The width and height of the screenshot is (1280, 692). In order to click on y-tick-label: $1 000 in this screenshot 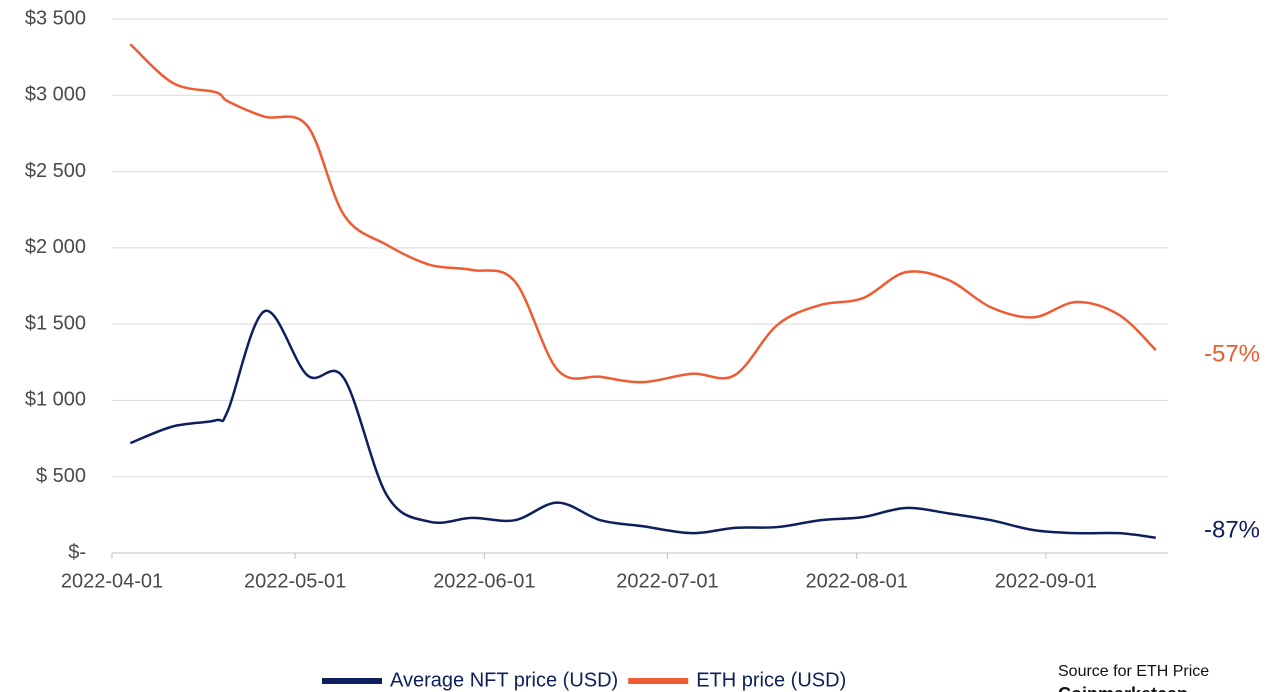, I will do `click(55, 400)`.